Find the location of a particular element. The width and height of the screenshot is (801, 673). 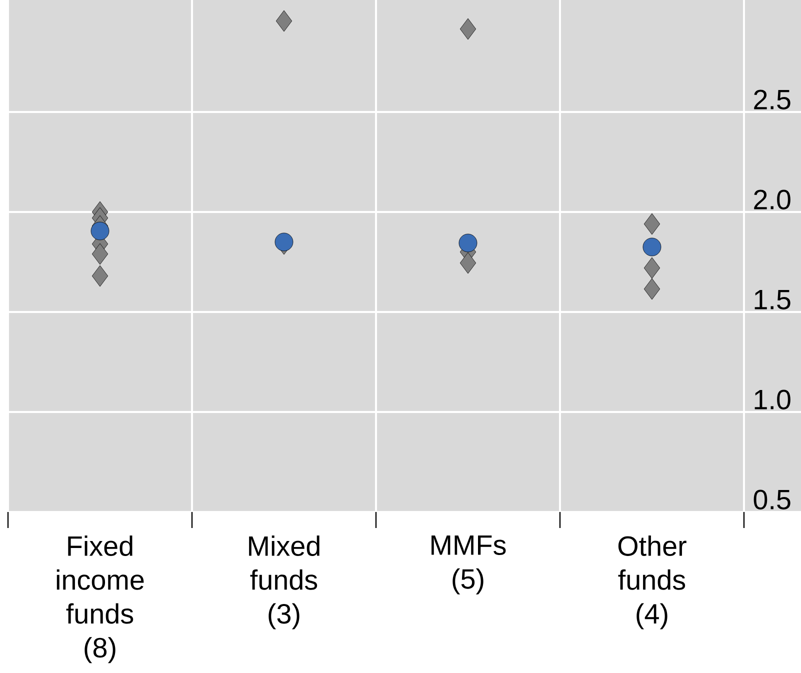

x-tick-label: MMFs (5) is located at coordinates (469, 565).